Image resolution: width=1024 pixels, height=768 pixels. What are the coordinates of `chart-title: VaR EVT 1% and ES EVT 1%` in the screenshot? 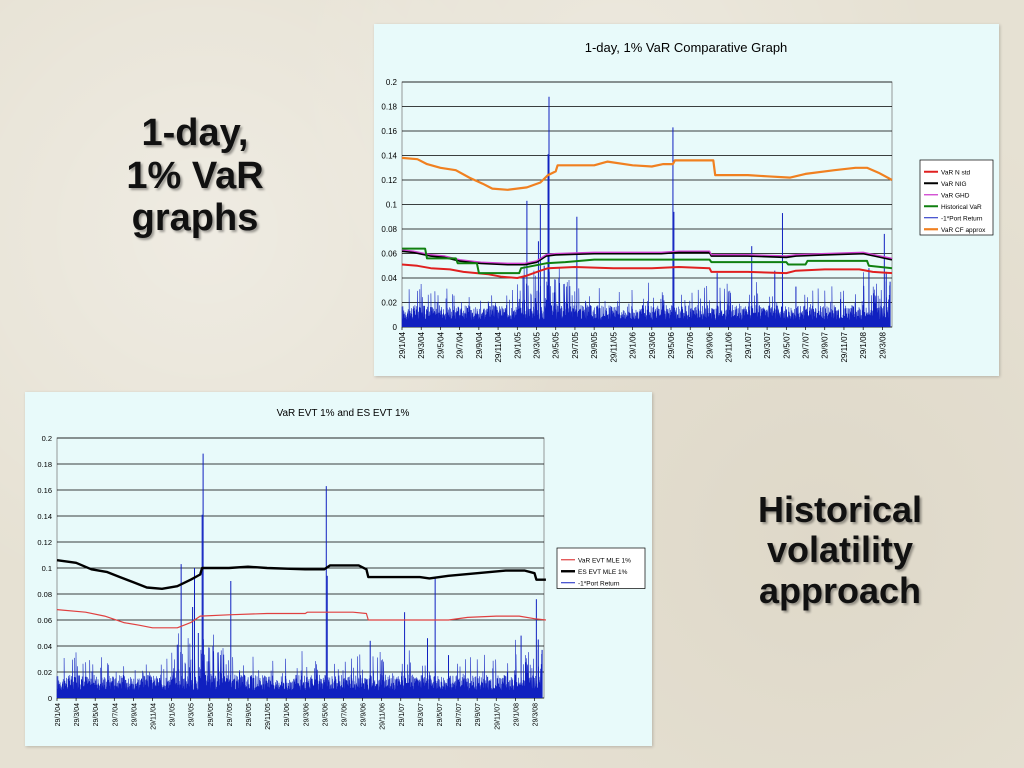 It's located at (343, 413).